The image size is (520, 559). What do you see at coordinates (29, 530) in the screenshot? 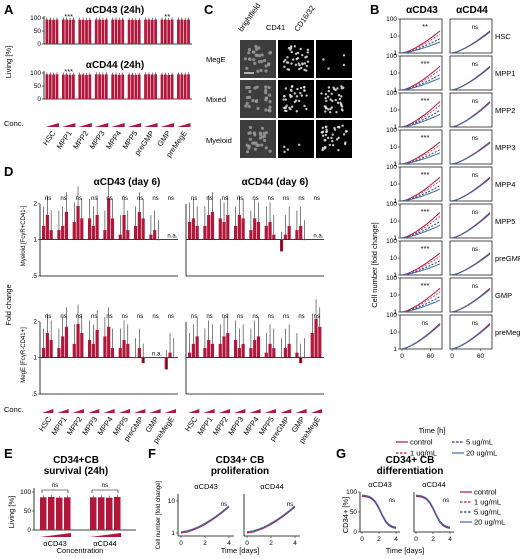
I see `panel-e-ytick-label: 0` at bounding box center [29, 530].